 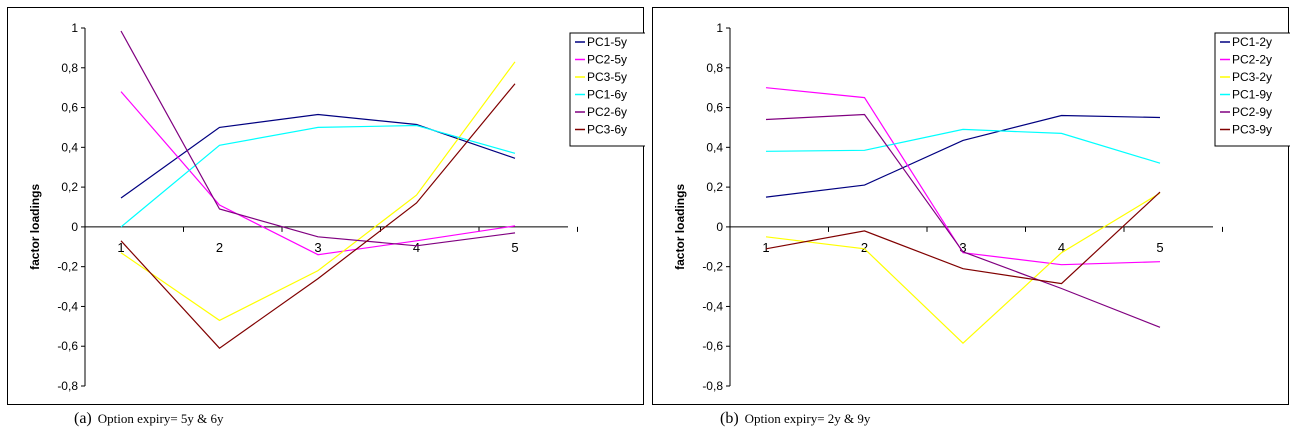 I want to click on legend-entry: PC1-9y, so click(x=1252, y=95).